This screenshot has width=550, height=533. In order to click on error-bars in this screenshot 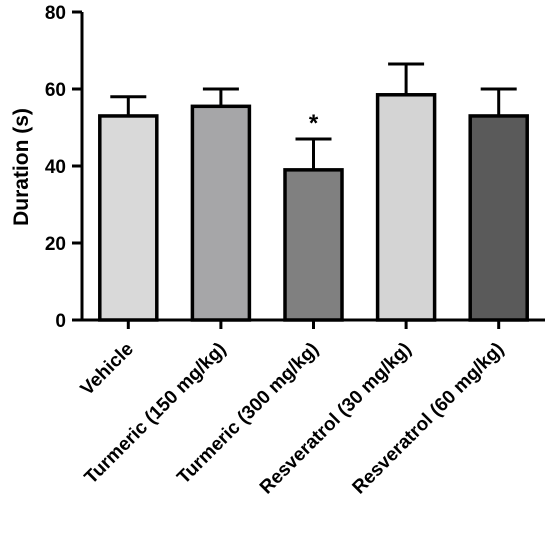, I will do `click(313, 116)`.